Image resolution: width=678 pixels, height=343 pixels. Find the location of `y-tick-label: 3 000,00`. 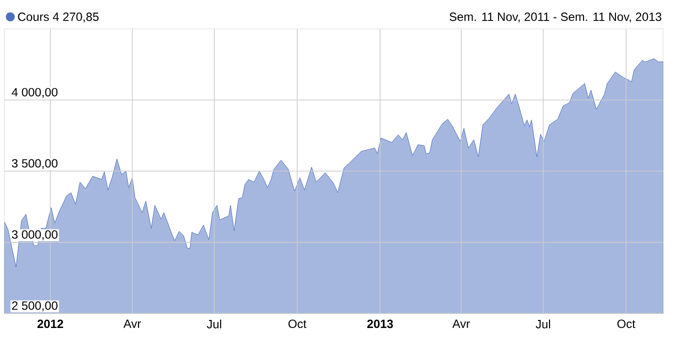

y-tick-label: 3 000,00 is located at coordinates (35, 235).